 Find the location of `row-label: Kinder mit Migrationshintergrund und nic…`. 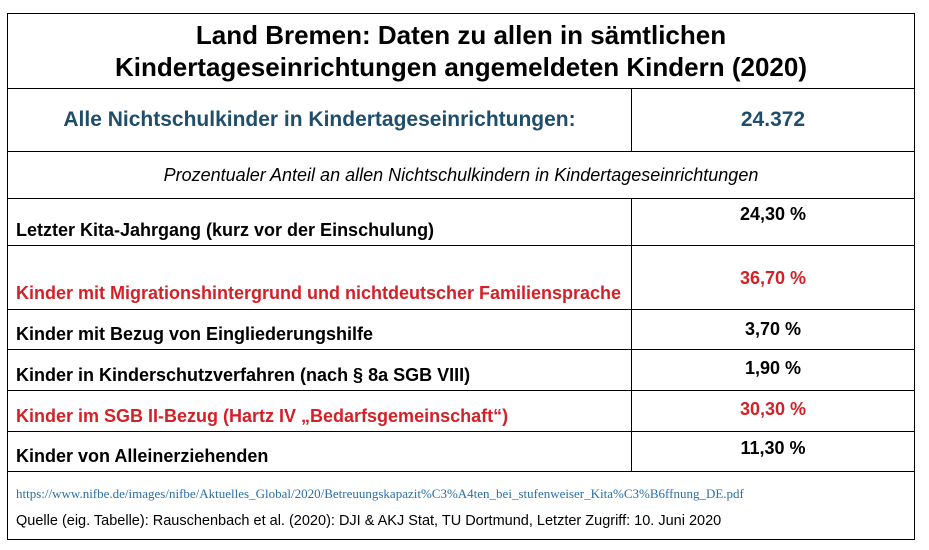

row-label: Kinder mit Migrationshintergrund und nic… is located at coordinates (320, 277).